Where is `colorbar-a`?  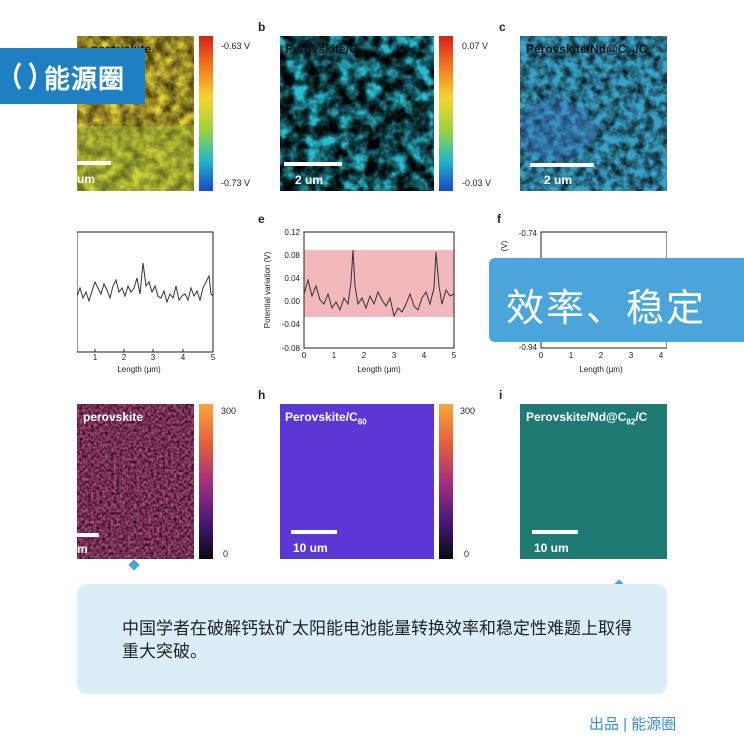
colorbar-a is located at coordinates (206, 113).